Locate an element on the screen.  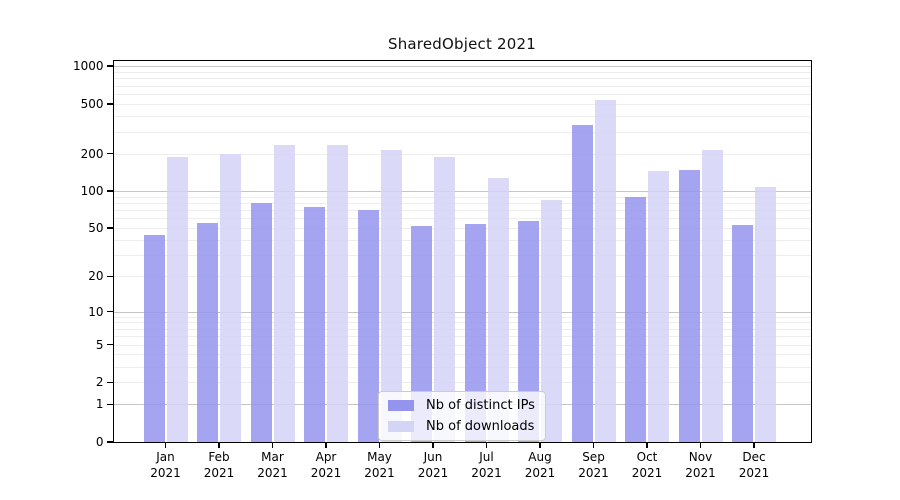
x-tick-label: Feb 2021 is located at coordinates (219, 465).